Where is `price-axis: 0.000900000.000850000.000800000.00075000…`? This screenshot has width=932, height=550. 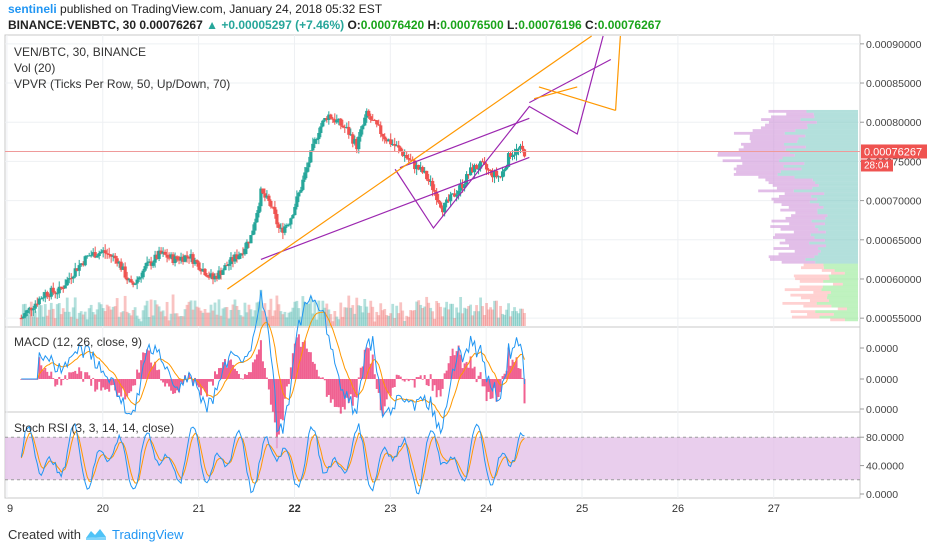
price-axis: 0.000900000.000850000.000800000.00075000… is located at coordinates (891, 182).